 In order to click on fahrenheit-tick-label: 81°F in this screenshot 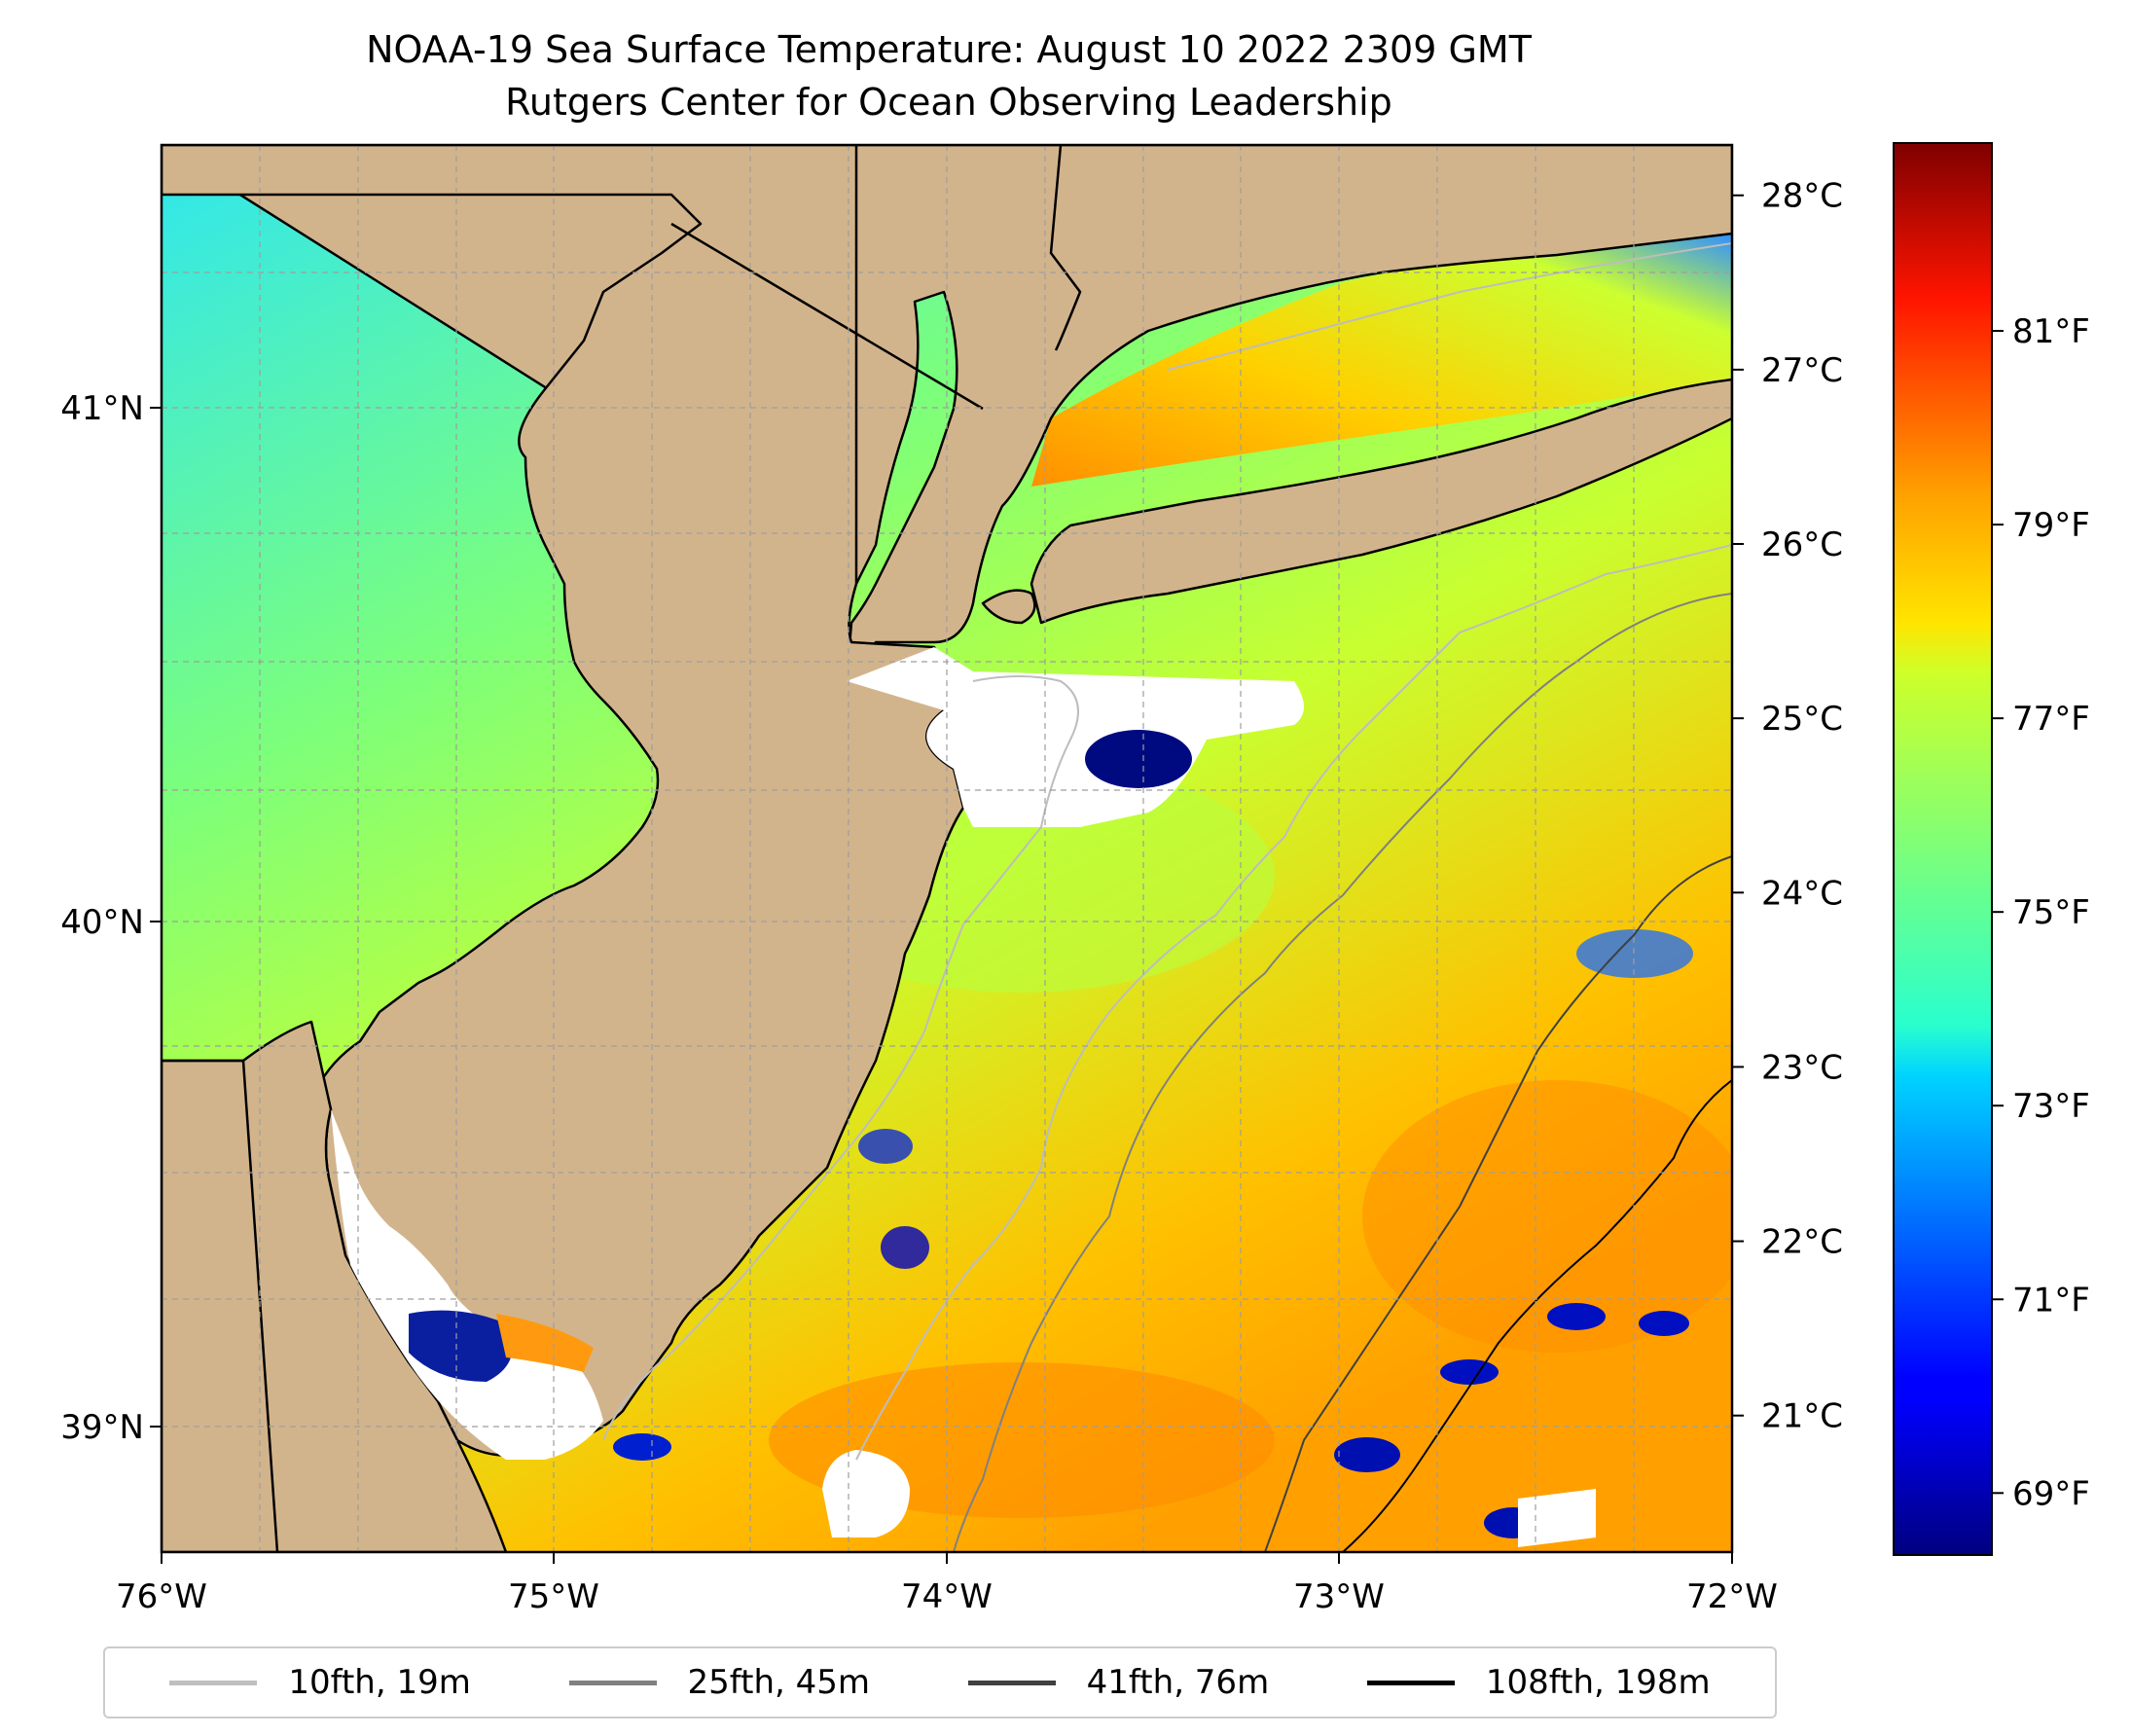, I will do `click(2051, 332)`.